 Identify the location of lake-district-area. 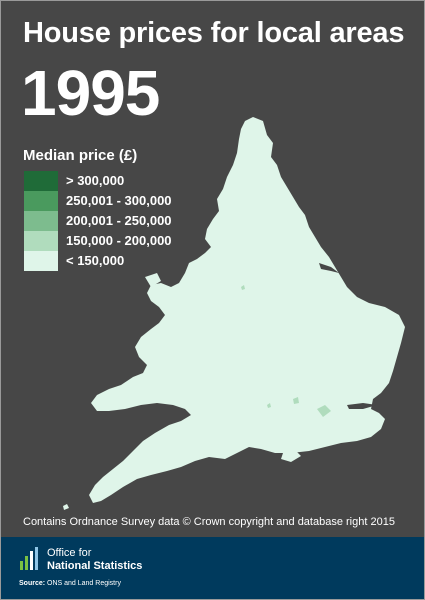
(243, 287).